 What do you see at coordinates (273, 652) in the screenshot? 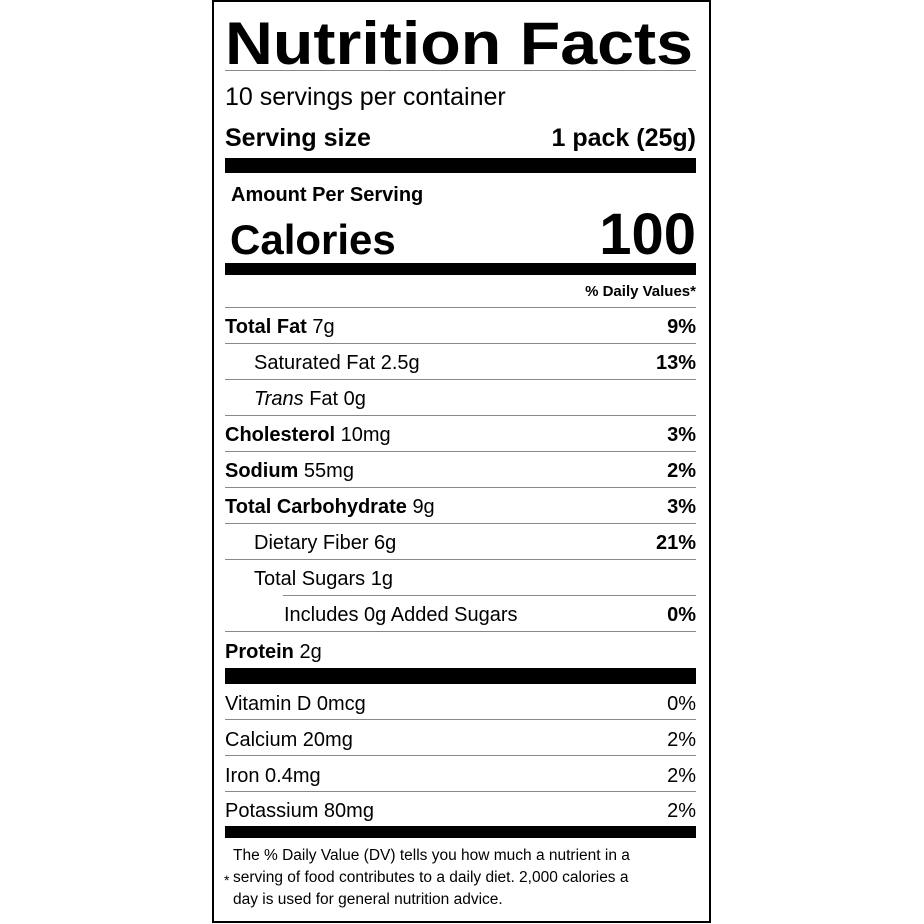
I see `nutrient-row-protein: Protein 2g` at bounding box center [273, 652].